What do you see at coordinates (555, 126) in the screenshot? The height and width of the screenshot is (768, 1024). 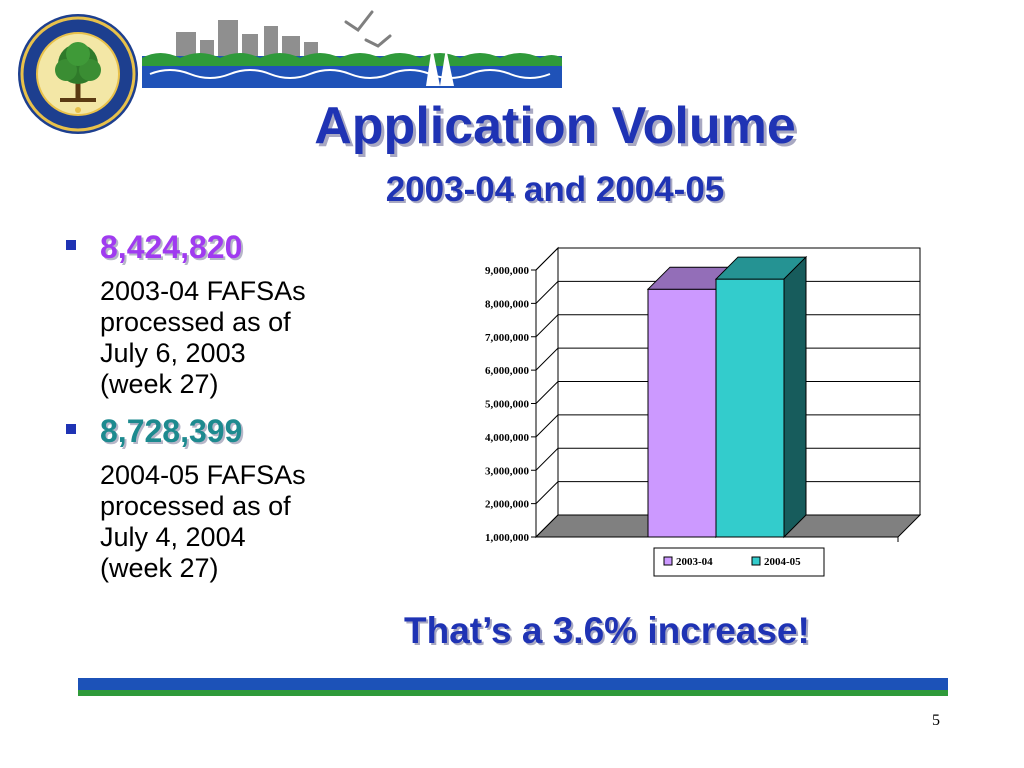 I see `slide-title: Application Volume` at bounding box center [555, 126].